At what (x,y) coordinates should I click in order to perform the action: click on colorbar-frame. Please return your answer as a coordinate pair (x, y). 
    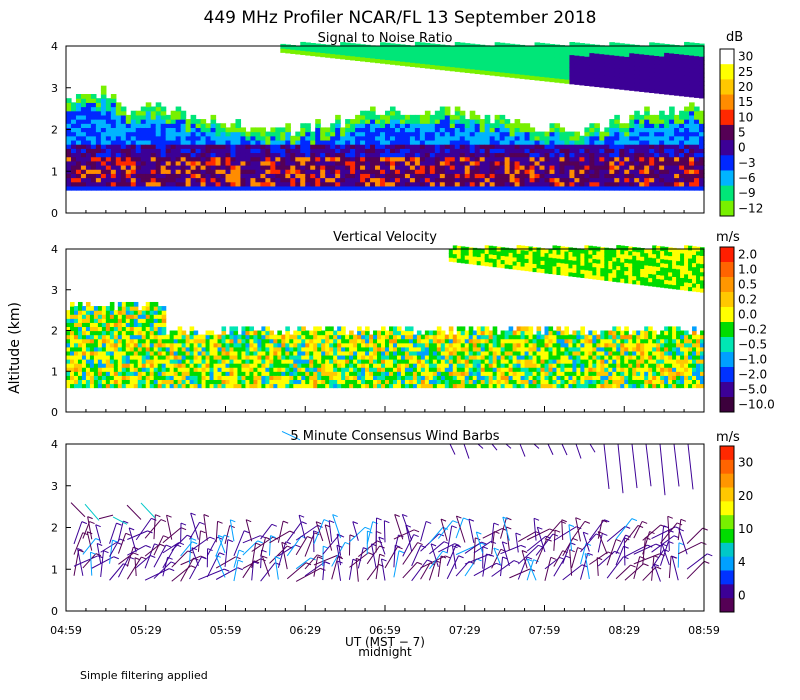
    Looking at the image, I should click on (727, 132).